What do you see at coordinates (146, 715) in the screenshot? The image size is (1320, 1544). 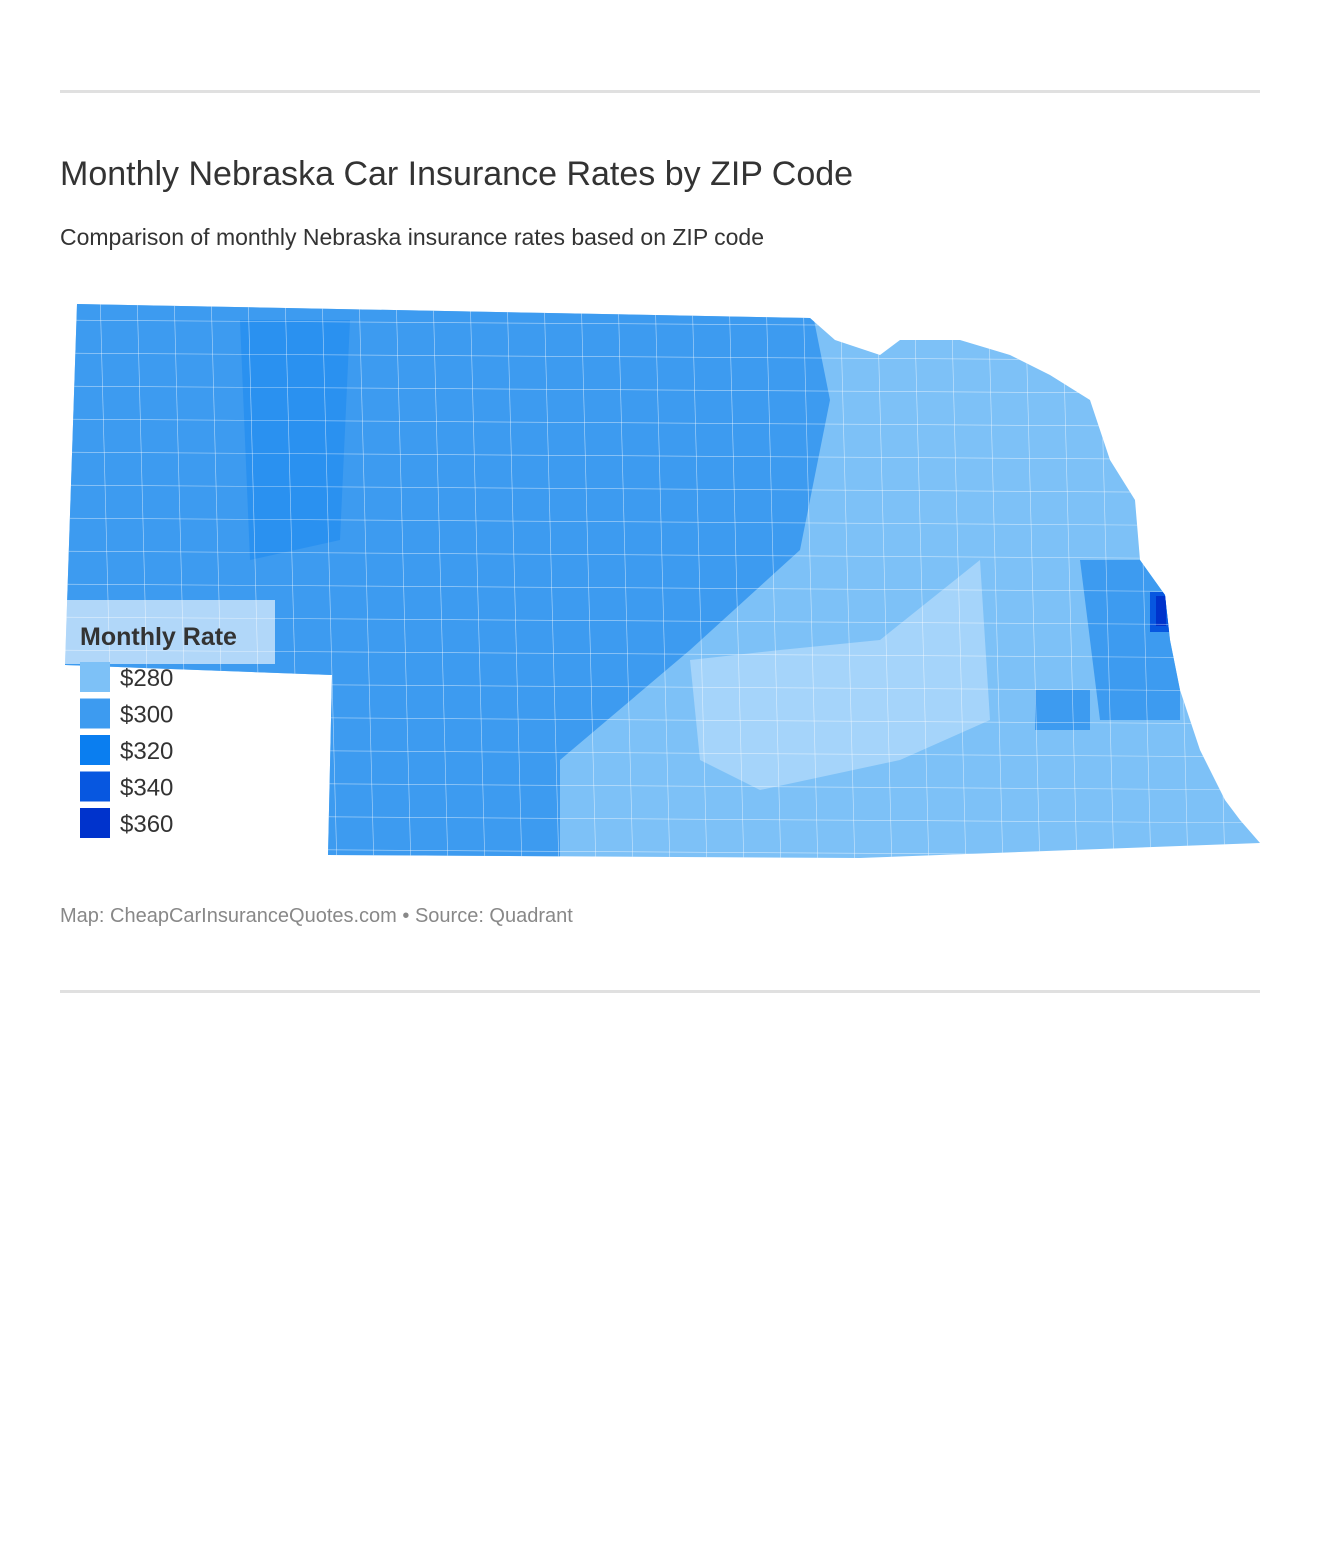 I see `legend-label: $300` at bounding box center [146, 715].